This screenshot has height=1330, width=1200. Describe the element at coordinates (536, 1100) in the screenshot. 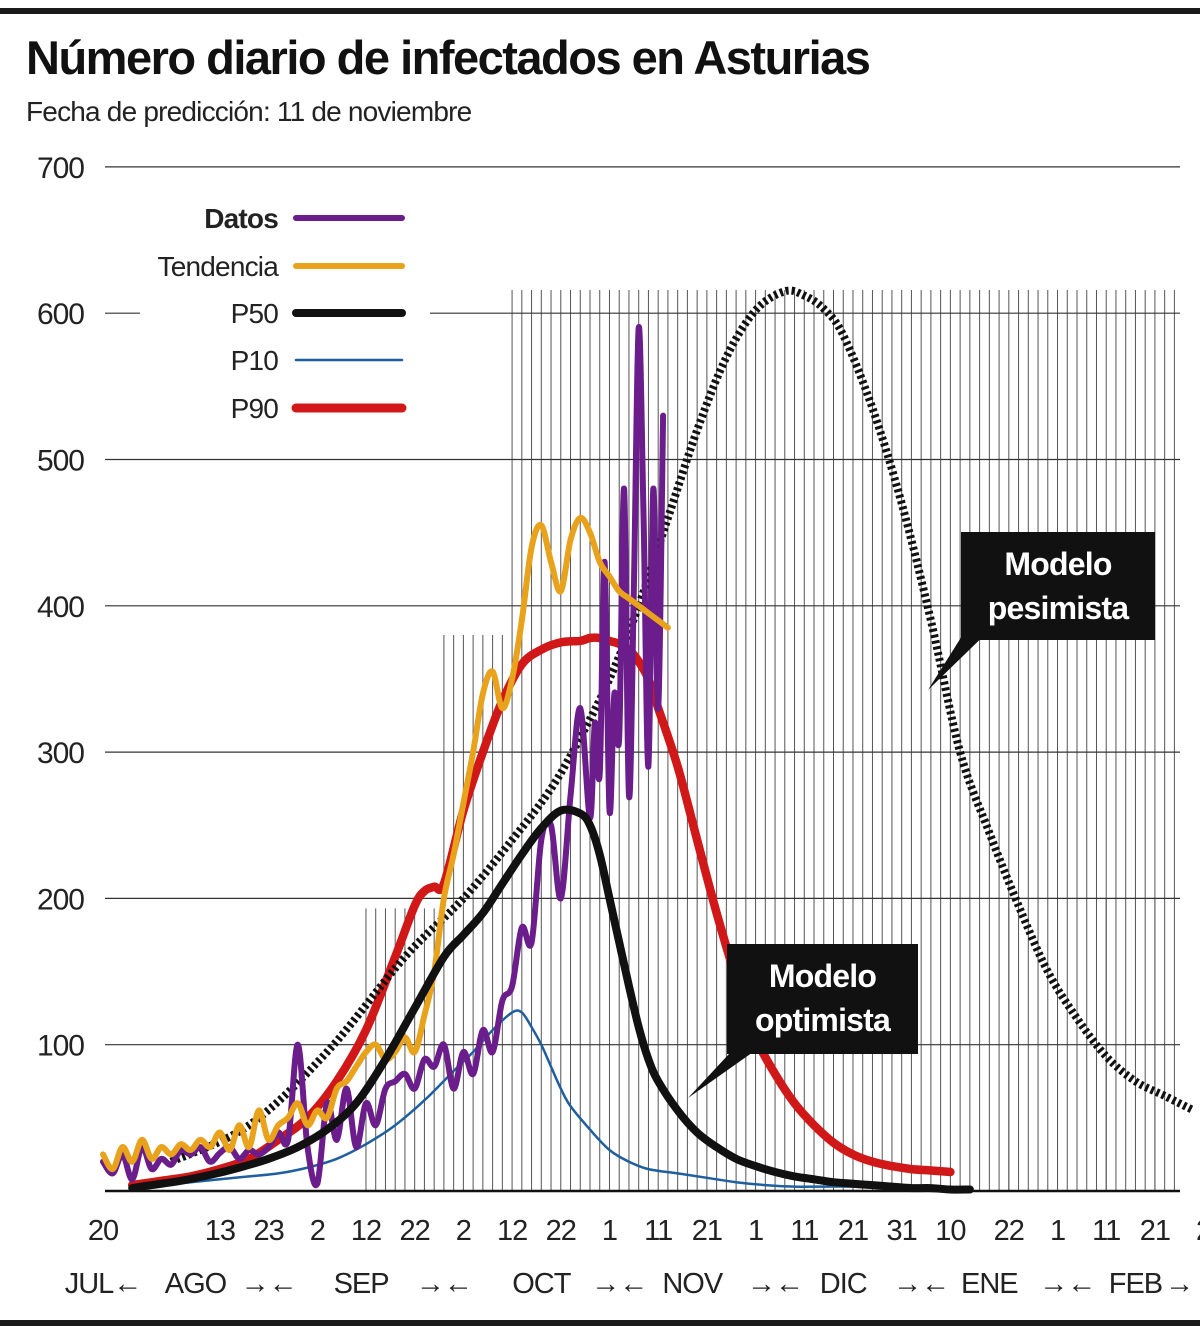

I see `series-line-p10` at that location.